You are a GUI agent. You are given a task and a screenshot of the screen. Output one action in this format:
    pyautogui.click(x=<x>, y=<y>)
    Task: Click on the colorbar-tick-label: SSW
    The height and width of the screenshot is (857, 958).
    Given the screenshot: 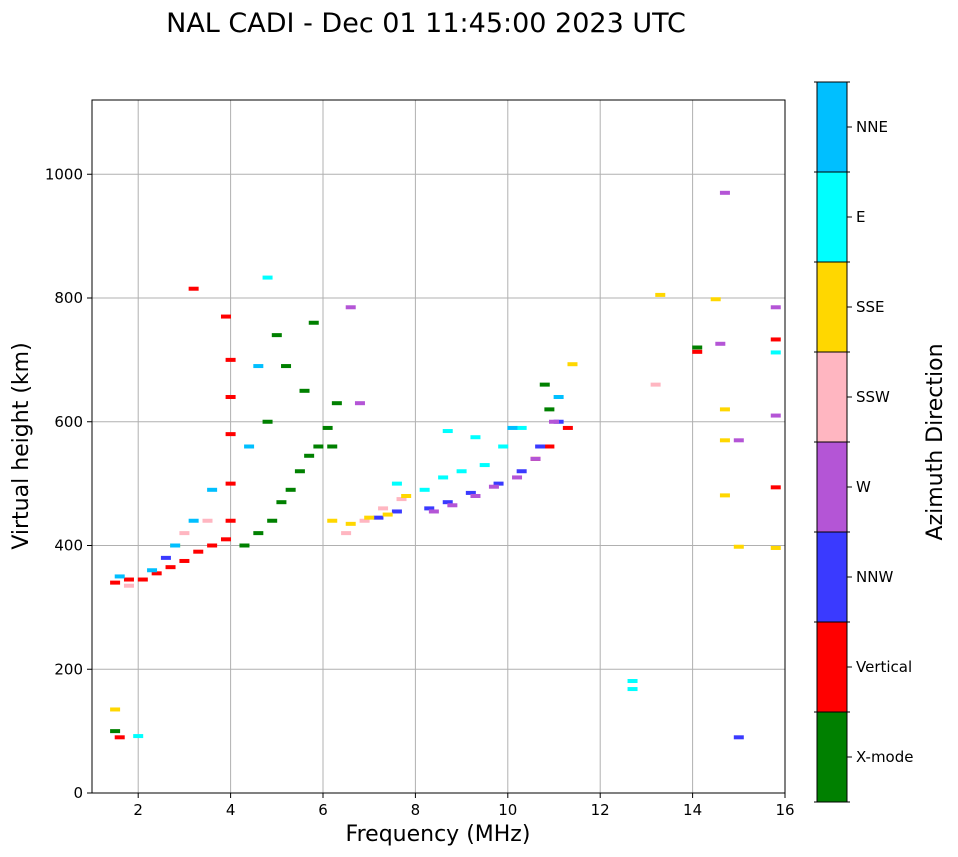 What is the action you would take?
    pyautogui.click(x=873, y=397)
    